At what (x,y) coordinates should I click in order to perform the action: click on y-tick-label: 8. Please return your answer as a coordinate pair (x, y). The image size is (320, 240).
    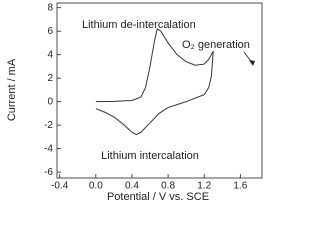
    Looking at the image, I should click on (50, 7).